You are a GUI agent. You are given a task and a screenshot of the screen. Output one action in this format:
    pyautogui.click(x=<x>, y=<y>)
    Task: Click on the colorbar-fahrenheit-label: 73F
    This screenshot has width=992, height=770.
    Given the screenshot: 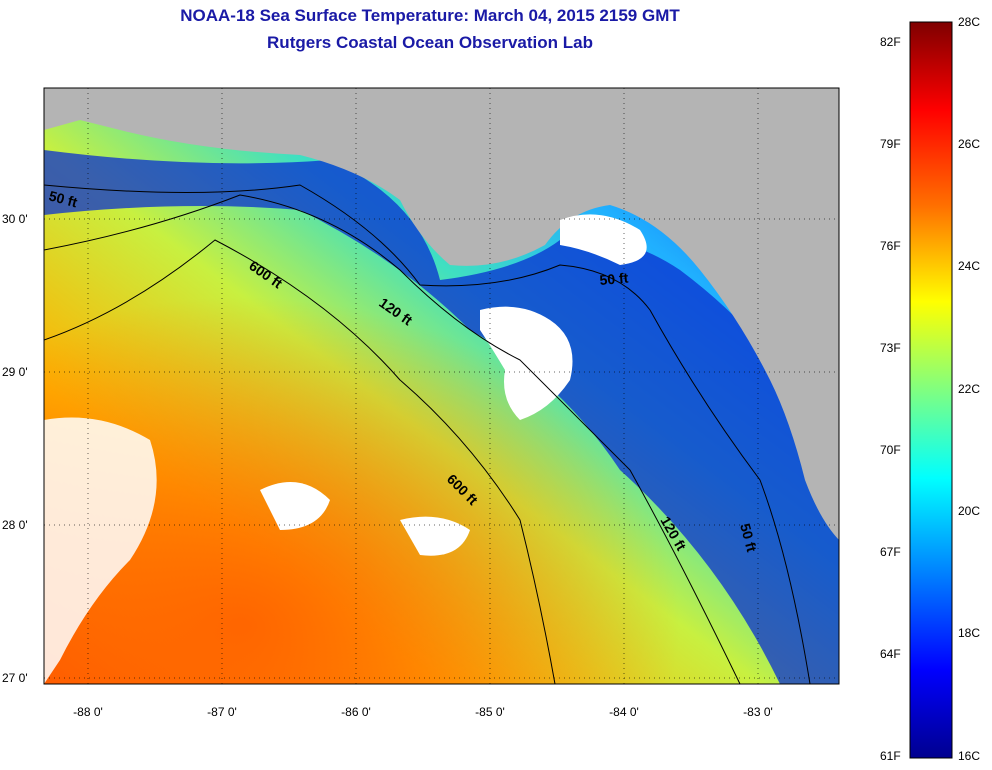 What is the action you would take?
    pyautogui.click(x=890, y=348)
    